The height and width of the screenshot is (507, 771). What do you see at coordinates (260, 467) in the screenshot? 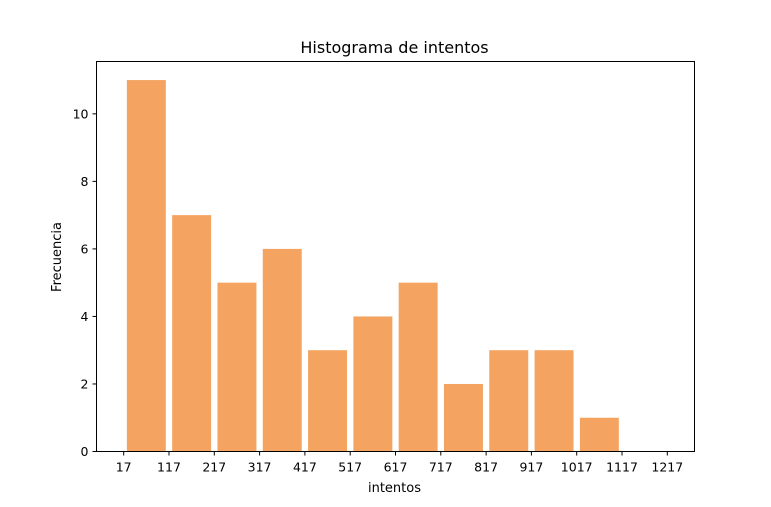
I see `x-tick-label: 317` at bounding box center [260, 467].